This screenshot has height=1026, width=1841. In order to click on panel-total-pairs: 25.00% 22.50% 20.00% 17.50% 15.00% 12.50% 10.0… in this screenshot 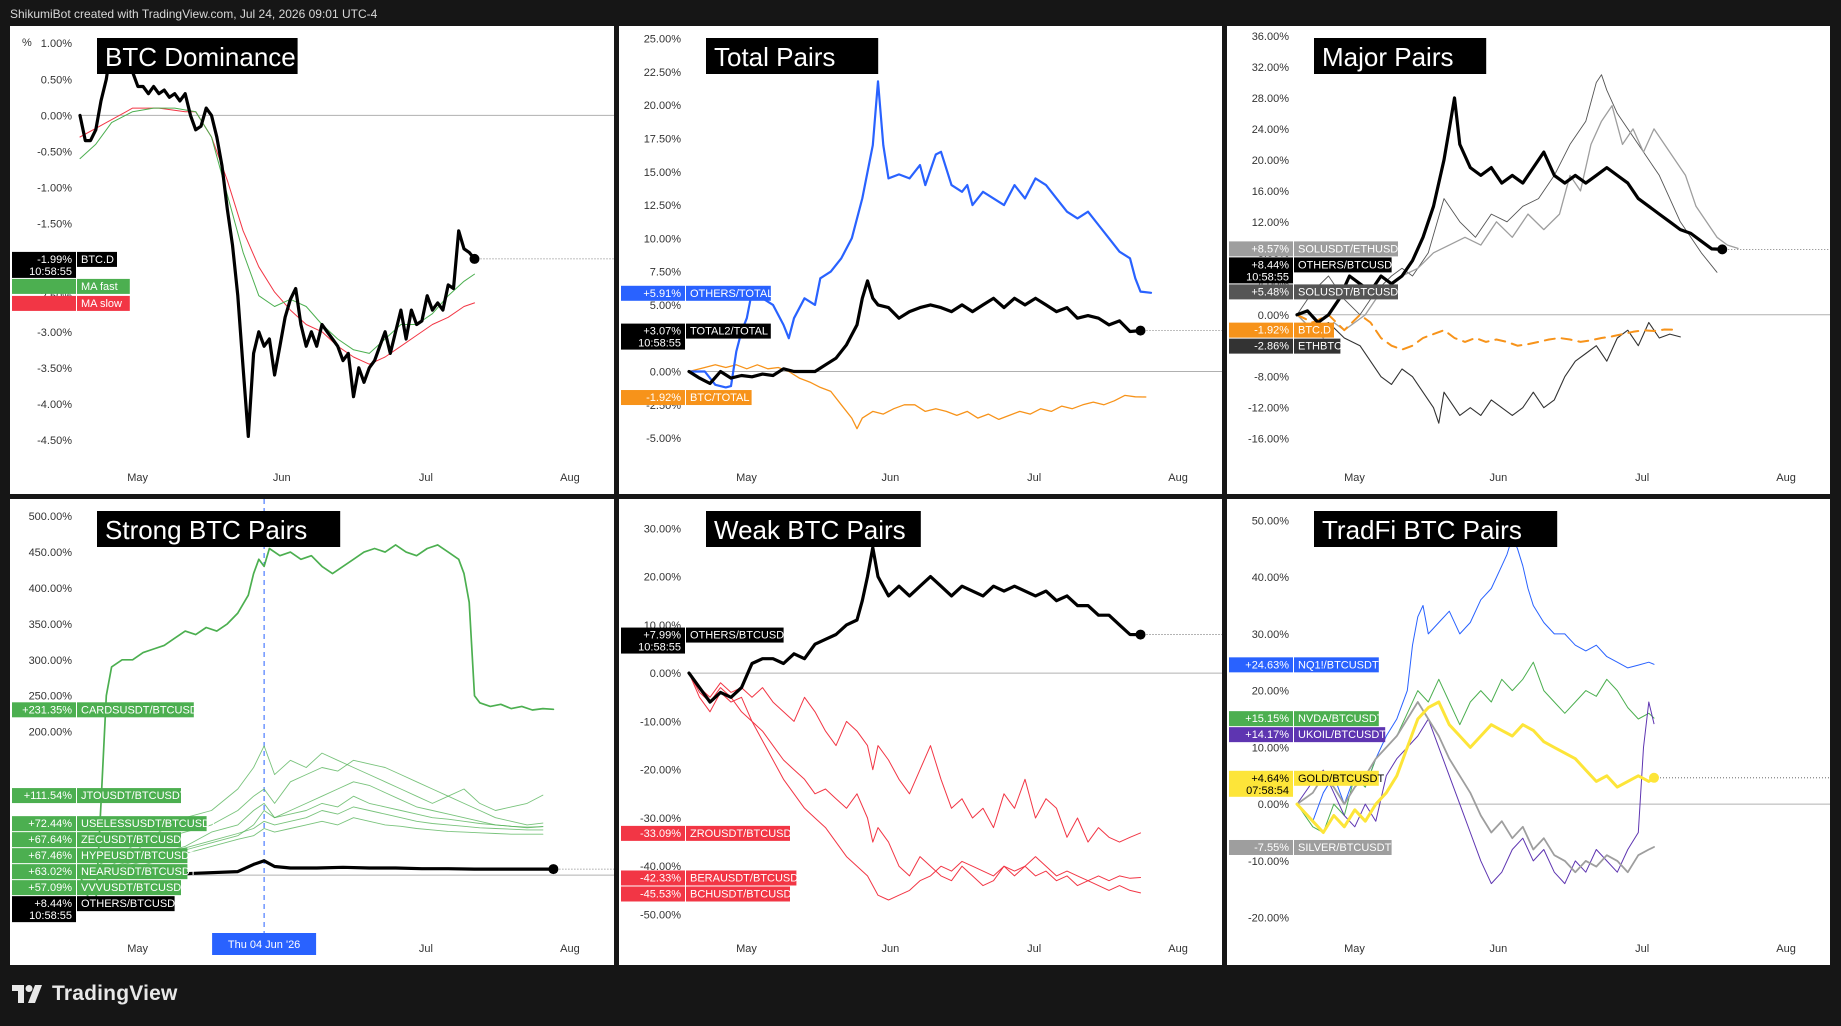, I will do `click(920, 260)`.